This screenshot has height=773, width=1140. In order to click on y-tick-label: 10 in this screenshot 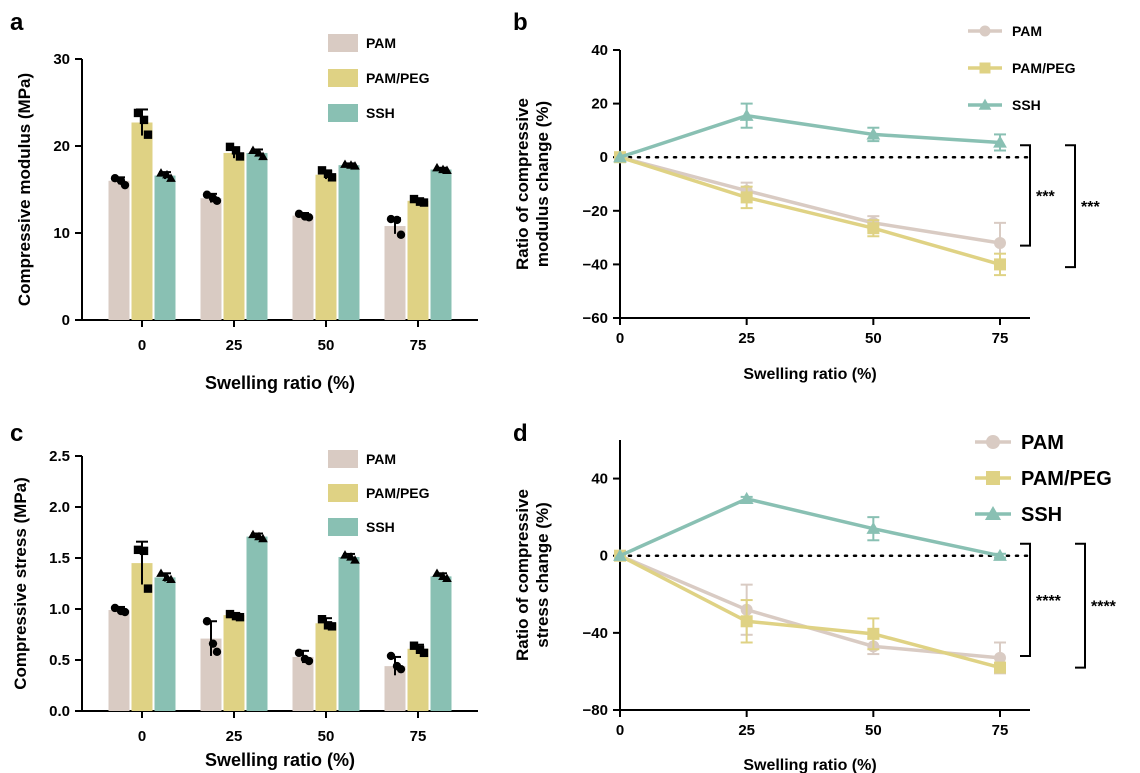, I will do `click(61, 233)`.